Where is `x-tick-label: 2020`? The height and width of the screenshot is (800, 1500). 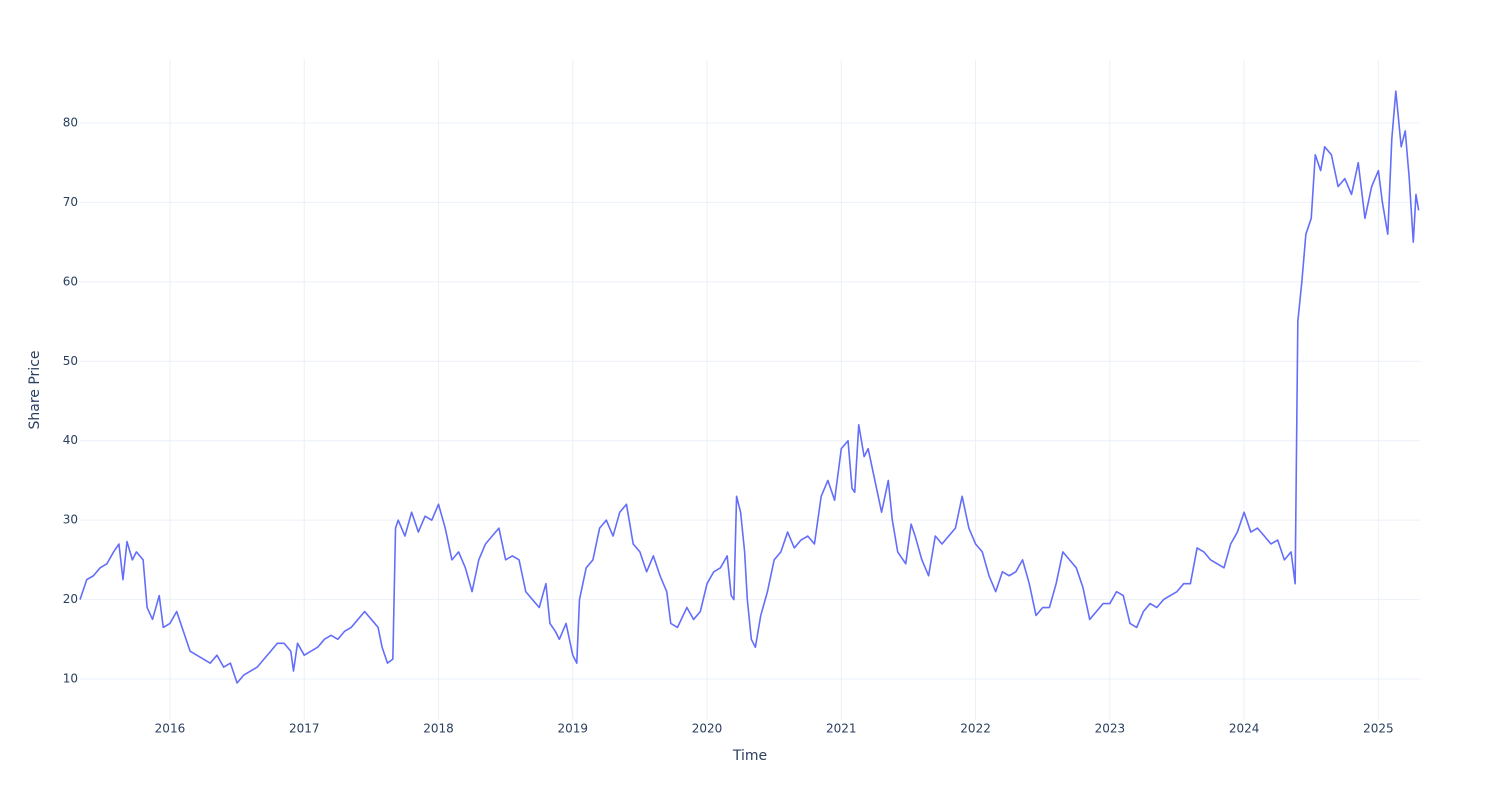
x-tick-label: 2020 is located at coordinates (707, 729).